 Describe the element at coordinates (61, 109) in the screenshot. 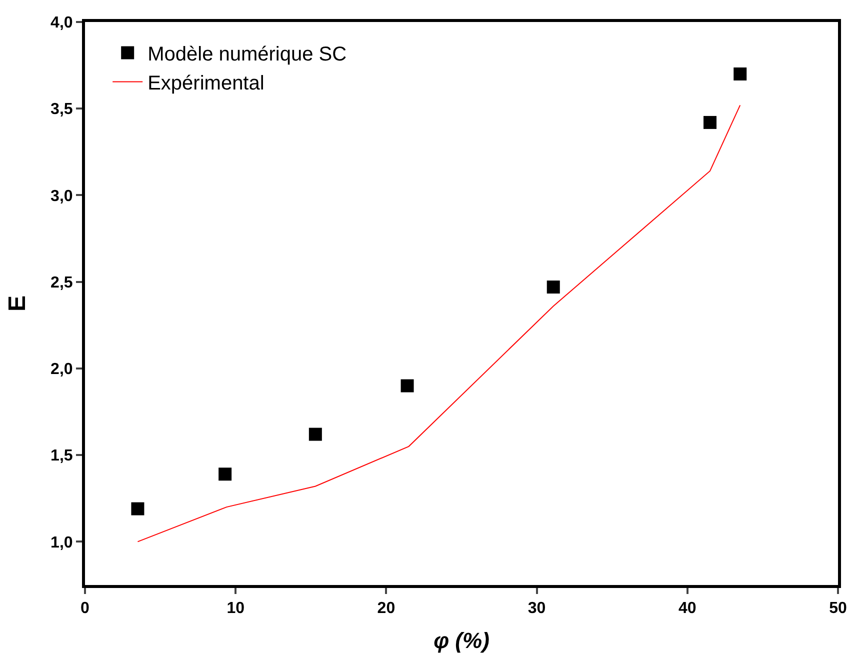

I see `y-tick-label: 3,5` at that location.